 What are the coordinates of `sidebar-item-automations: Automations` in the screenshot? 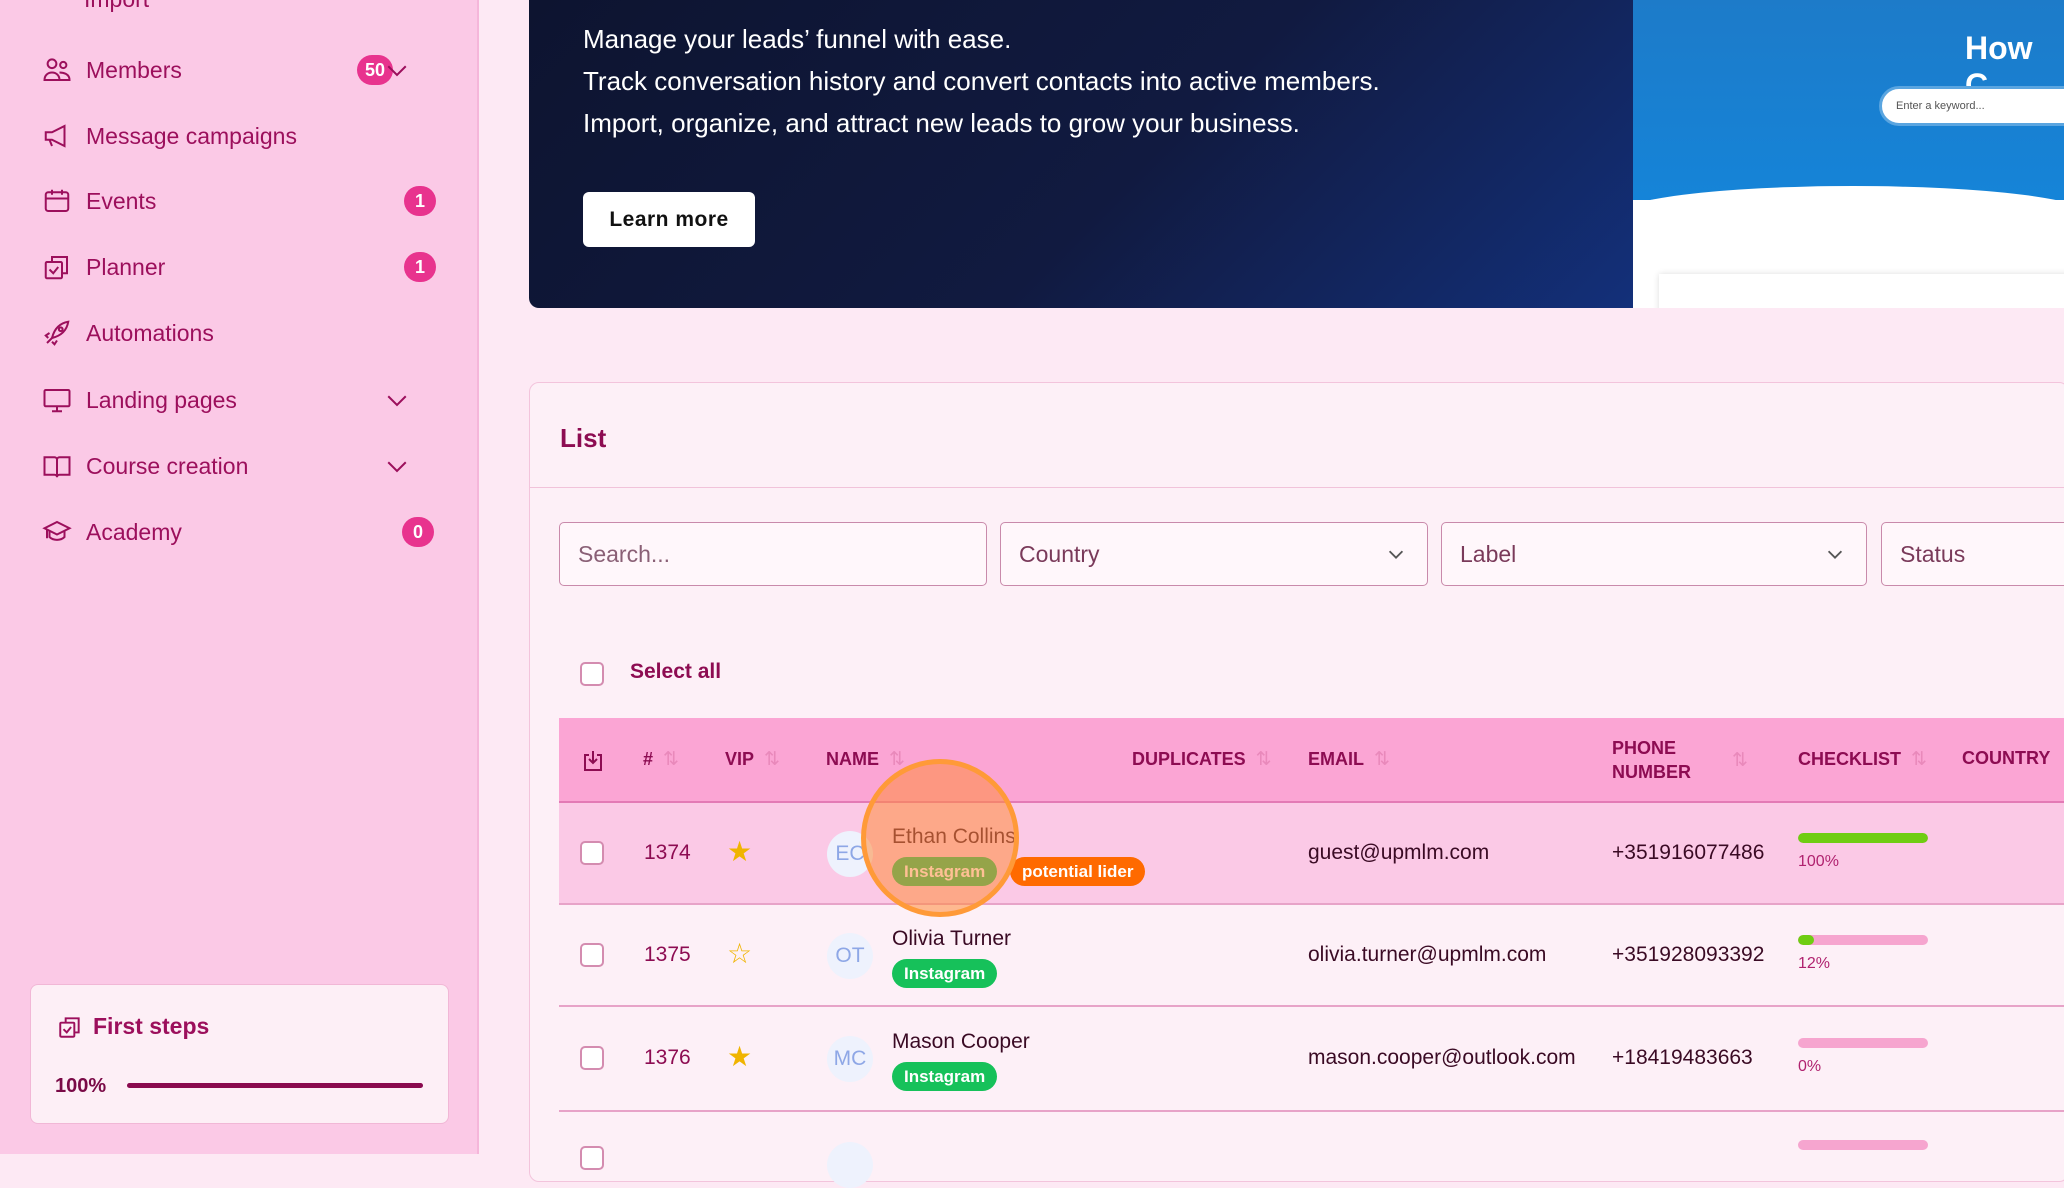 It's located at (242, 333).